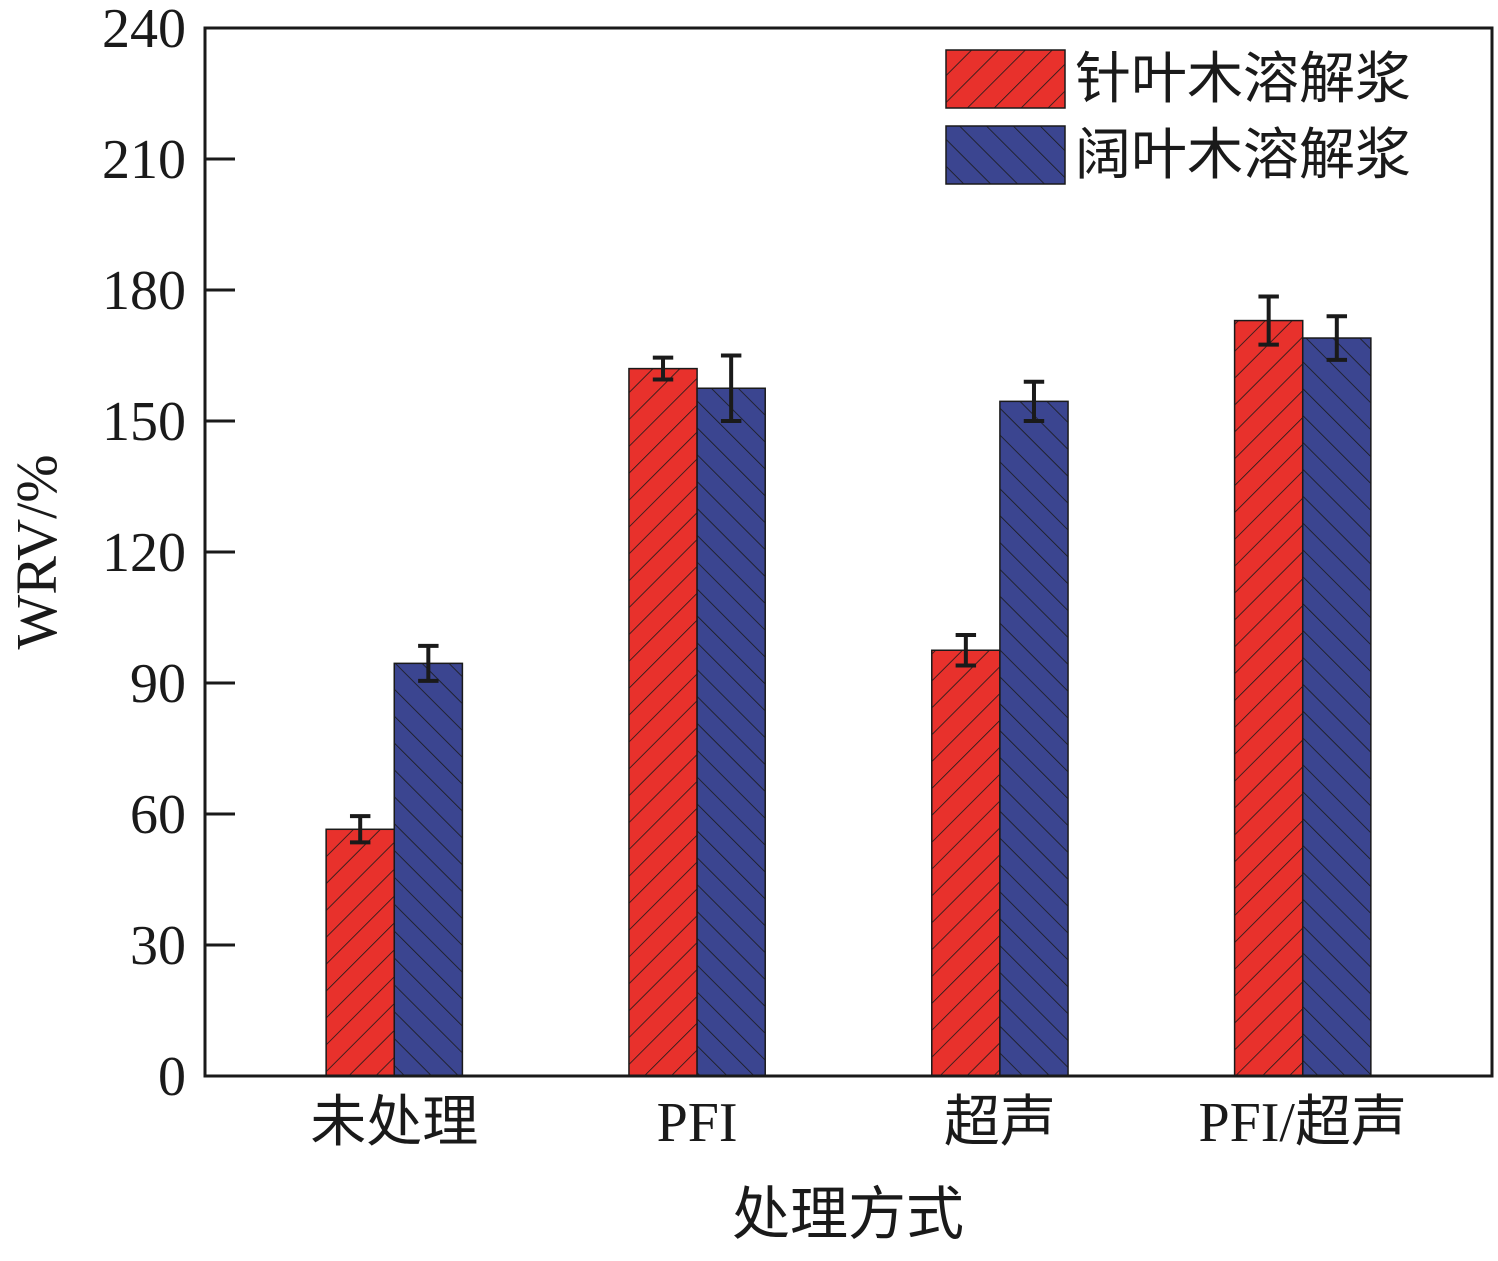 The width and height of the screenshot is (1498, 1261). Describe the element at coordinates (966, 650) in the screenshot. I see `error-bar-s0-c2` at that location.